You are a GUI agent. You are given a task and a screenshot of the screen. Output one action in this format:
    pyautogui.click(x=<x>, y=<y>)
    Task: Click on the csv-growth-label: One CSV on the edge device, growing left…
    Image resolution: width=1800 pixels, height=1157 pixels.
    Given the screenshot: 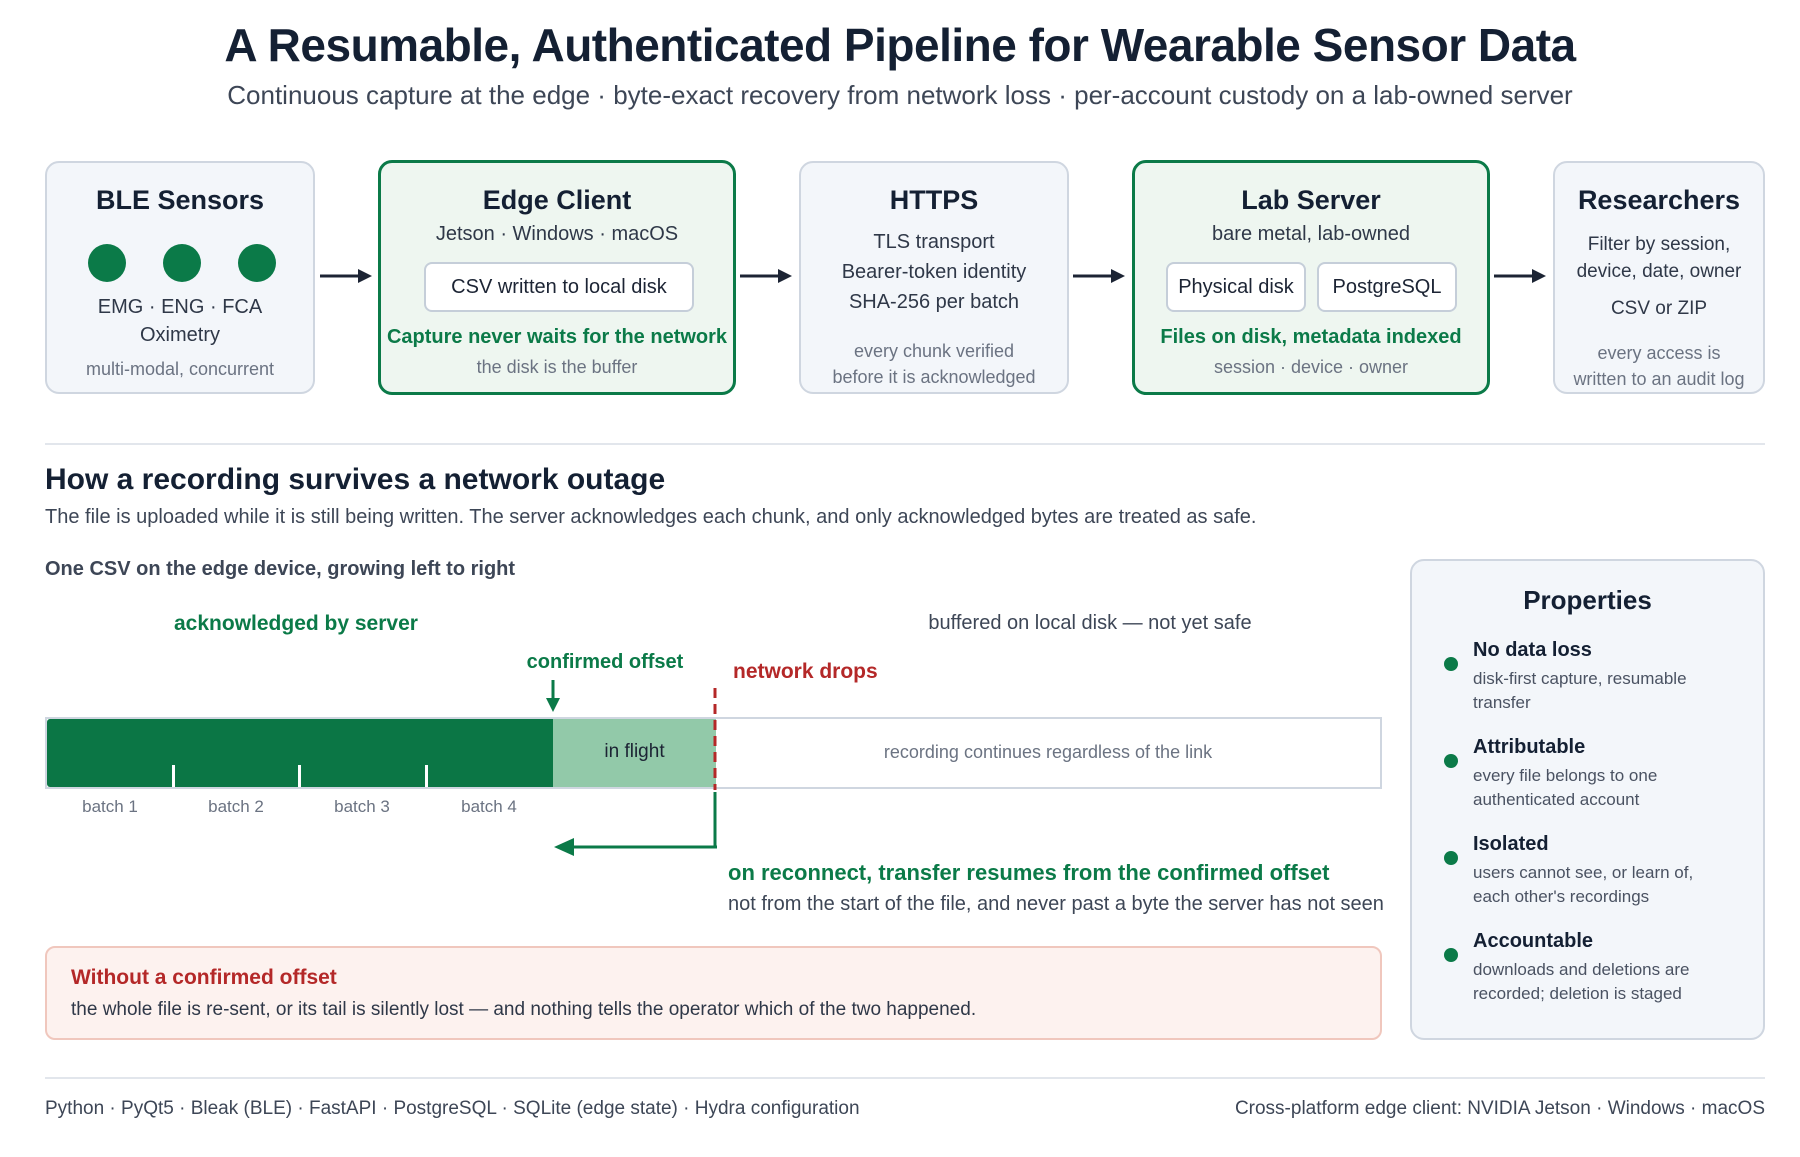 What is the action you would take?
    pyautogui.click(x=280, y=569)
    